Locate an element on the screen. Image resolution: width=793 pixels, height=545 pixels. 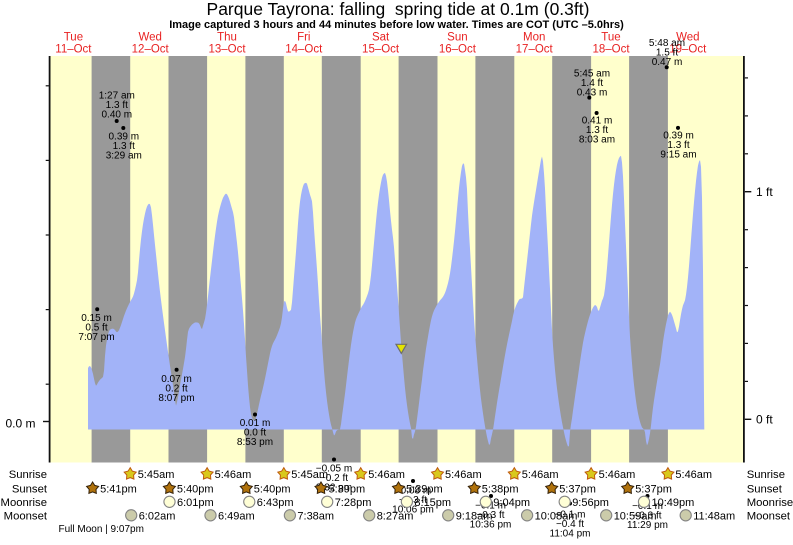
svg-text: 1.4 ft is located at coordinates (592, 83).